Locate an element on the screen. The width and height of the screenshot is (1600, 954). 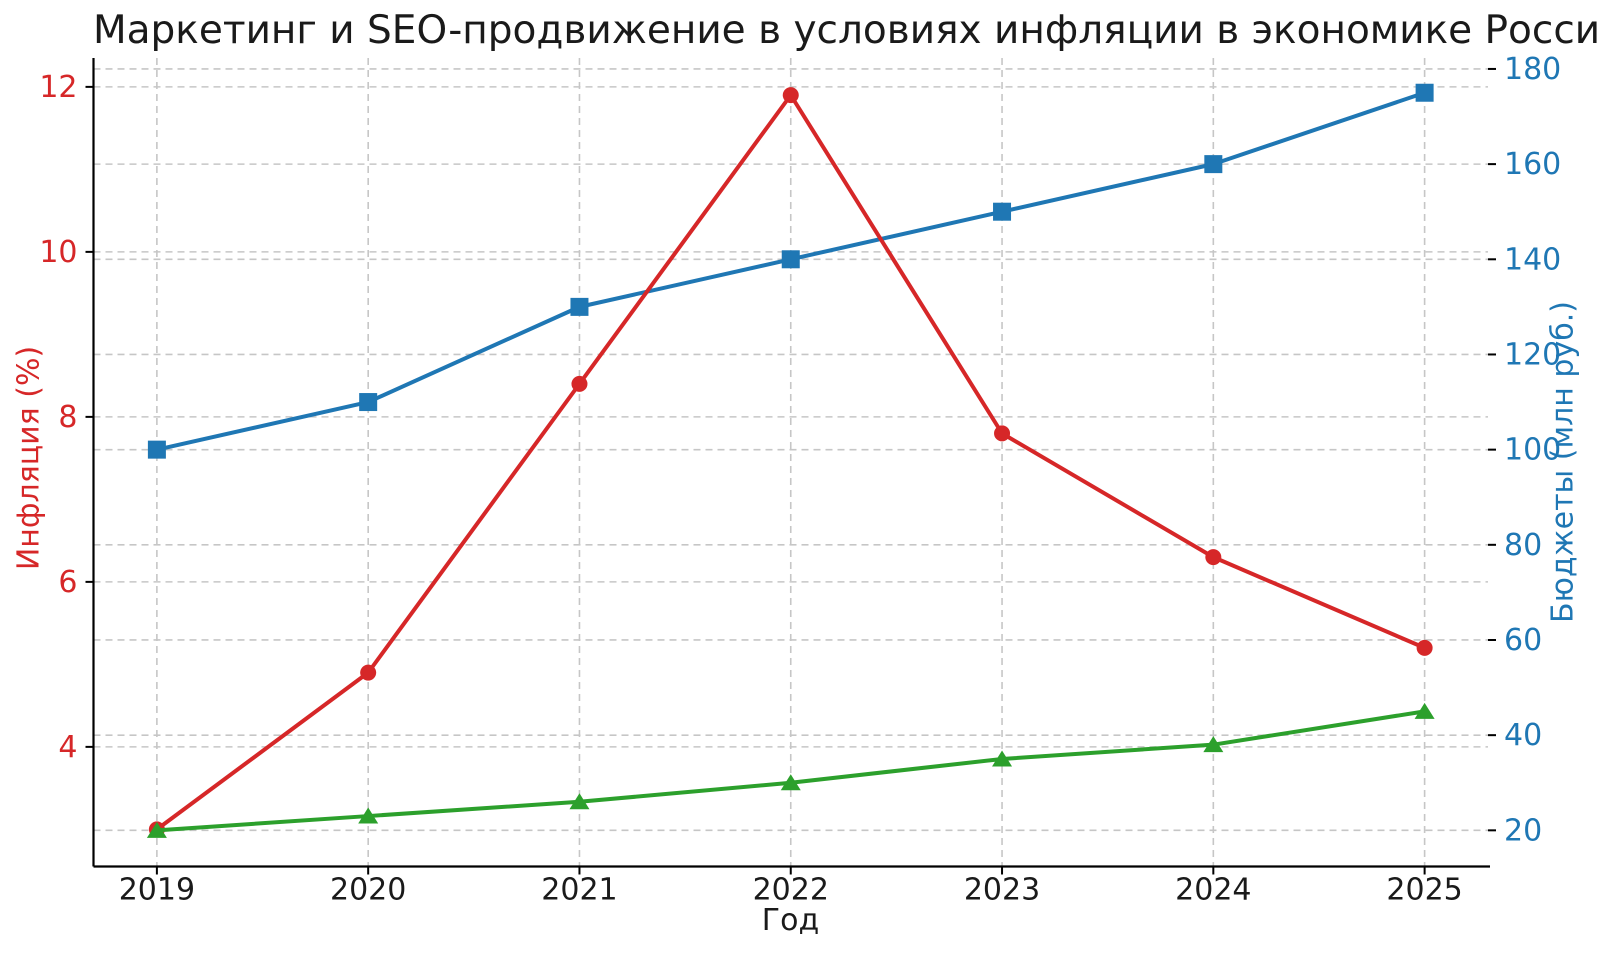
left-tick-label-10: 10 is located at coordinates (58, 252).